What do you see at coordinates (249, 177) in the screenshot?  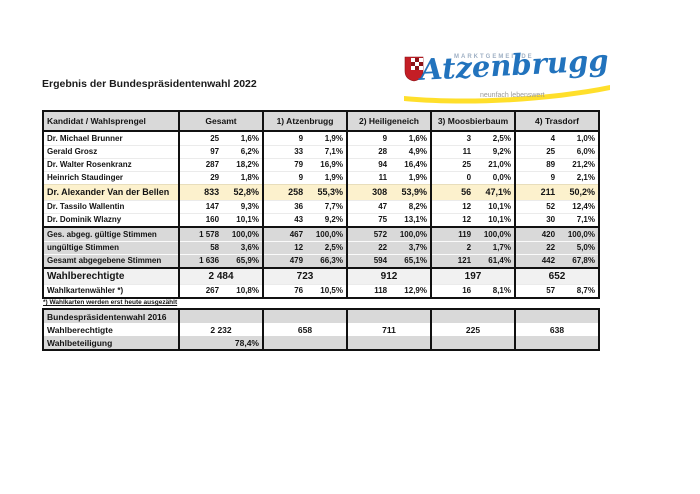 I see `vote-percent: 1,8%` at bounding box center [249, 177].